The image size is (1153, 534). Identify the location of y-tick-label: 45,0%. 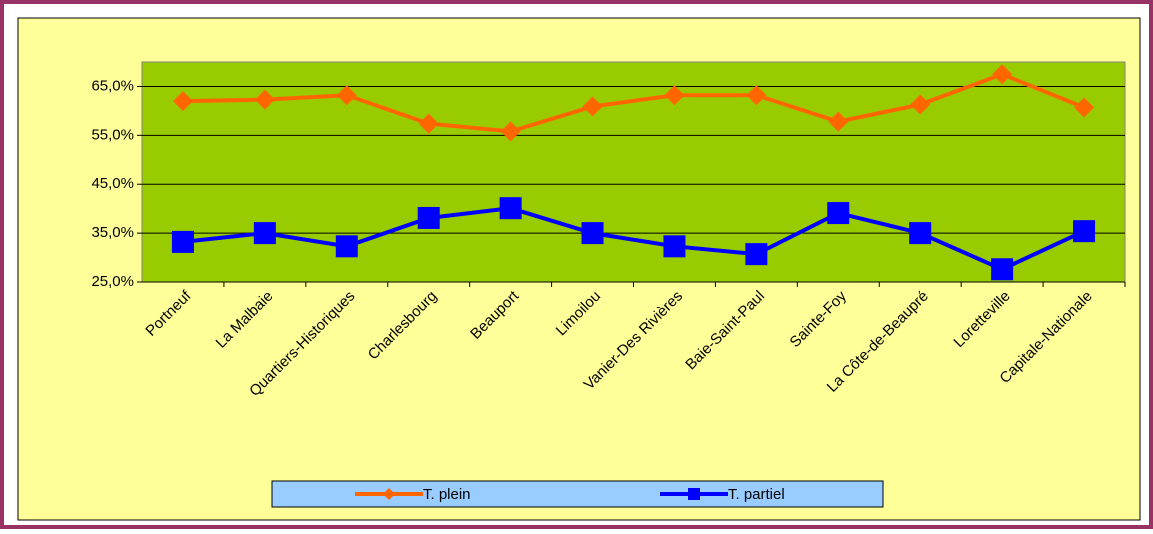
(112, 183).